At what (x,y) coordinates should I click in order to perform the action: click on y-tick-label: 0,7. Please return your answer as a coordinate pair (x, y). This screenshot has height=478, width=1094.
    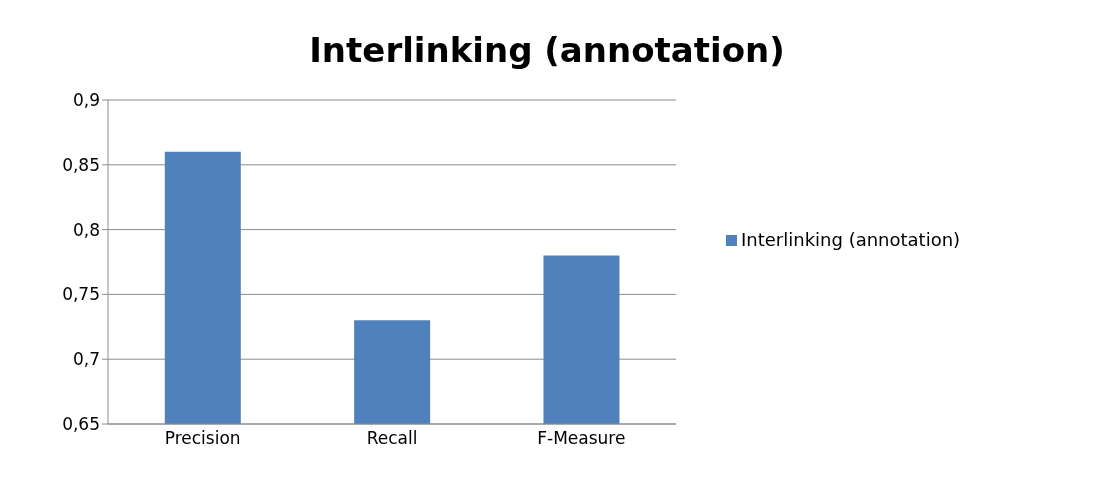
    Looking at the image, I should click on (86, 359).